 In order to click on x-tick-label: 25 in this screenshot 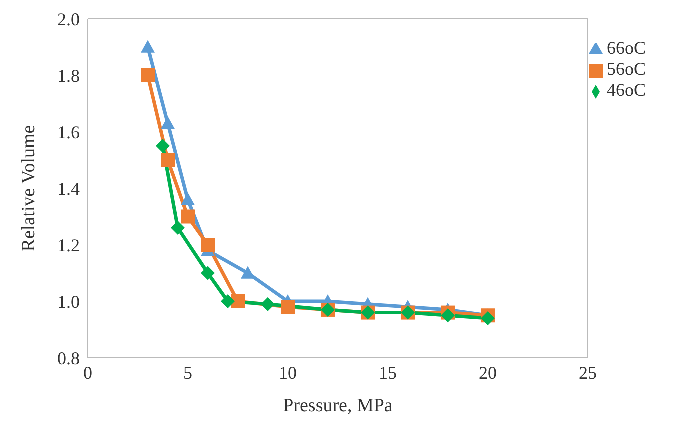, I will do `click(587, 372)`.